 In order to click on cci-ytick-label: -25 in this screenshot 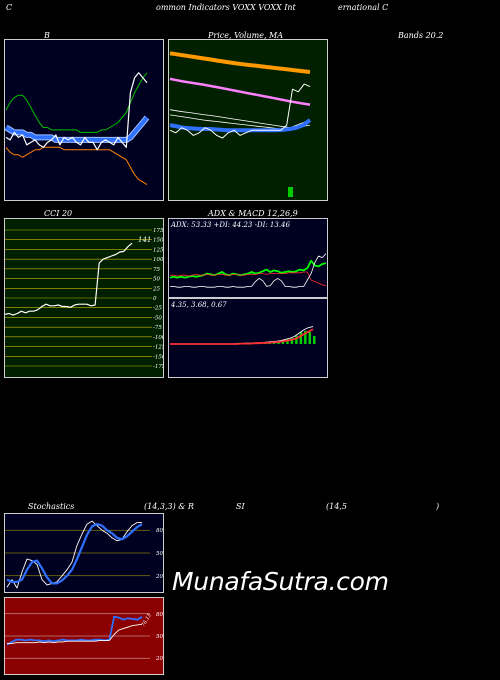, I will do `click(157, 309)`.